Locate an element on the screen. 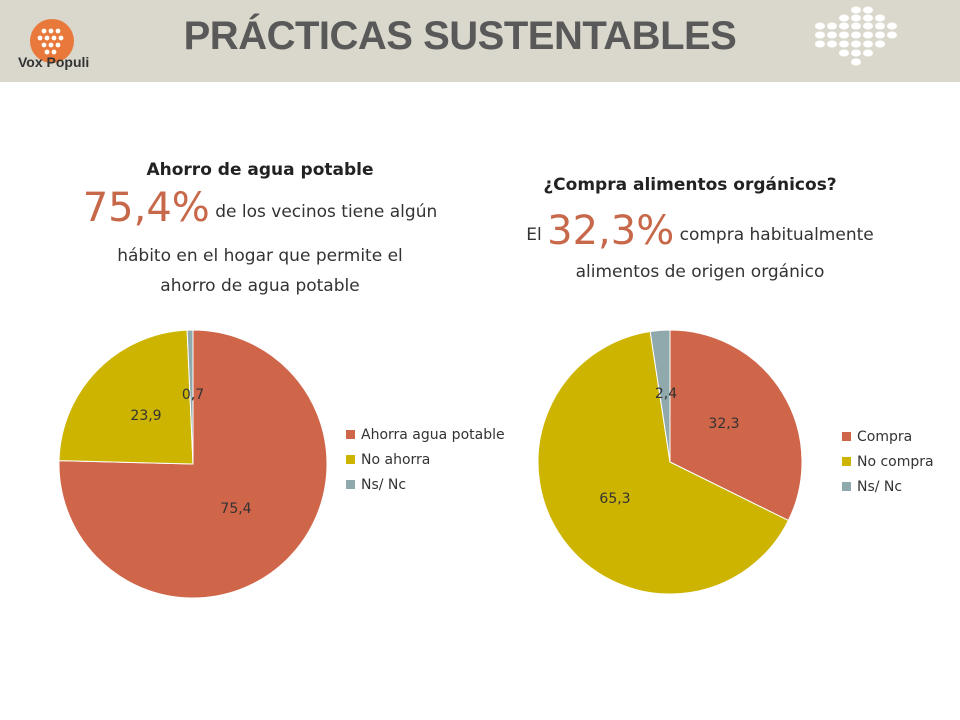 The image size is (960, 720). pie-slice-no-compra is located at coordinates (663, 462).